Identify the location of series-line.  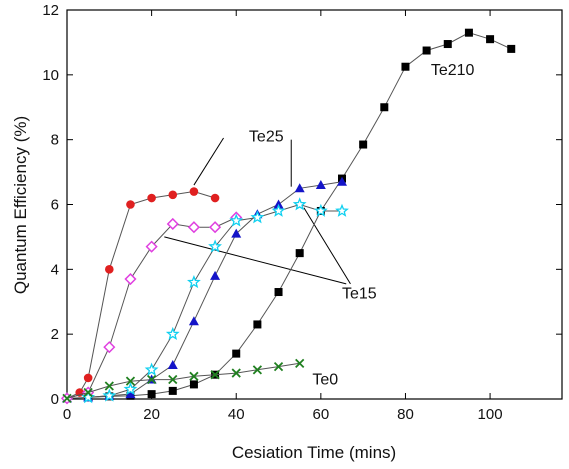
(183, 380).